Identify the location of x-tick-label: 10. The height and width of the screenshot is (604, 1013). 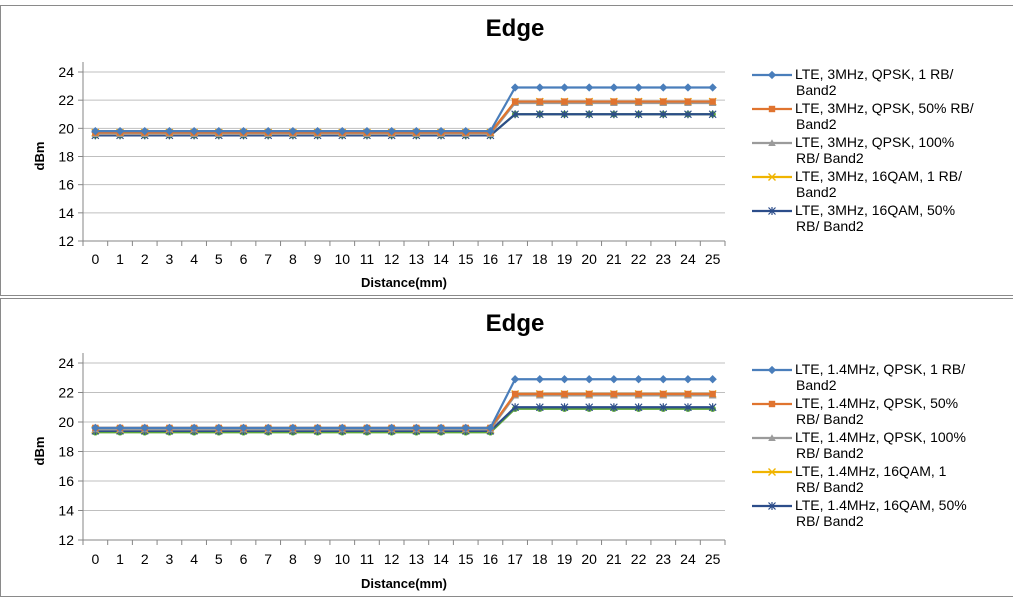
(342, 559).